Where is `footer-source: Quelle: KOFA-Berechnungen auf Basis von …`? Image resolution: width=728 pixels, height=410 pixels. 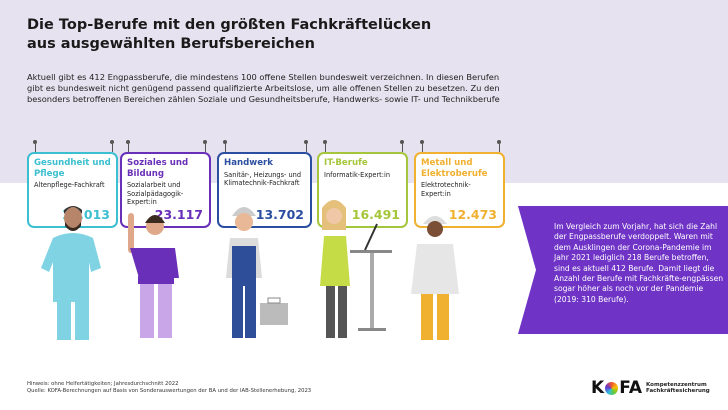
footer-source: Quelle: KOFA-Berechnungen auf Basis von … is located at coordinates (169, 391).